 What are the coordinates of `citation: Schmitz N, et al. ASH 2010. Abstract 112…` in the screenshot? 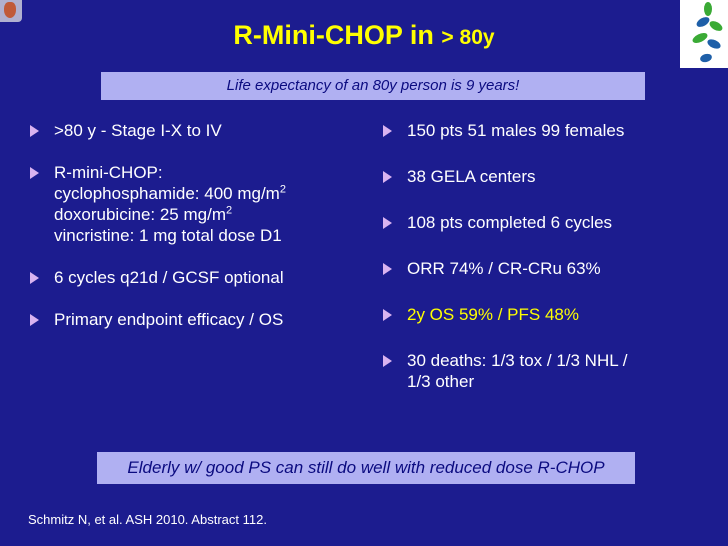 It's located at (147, 519).